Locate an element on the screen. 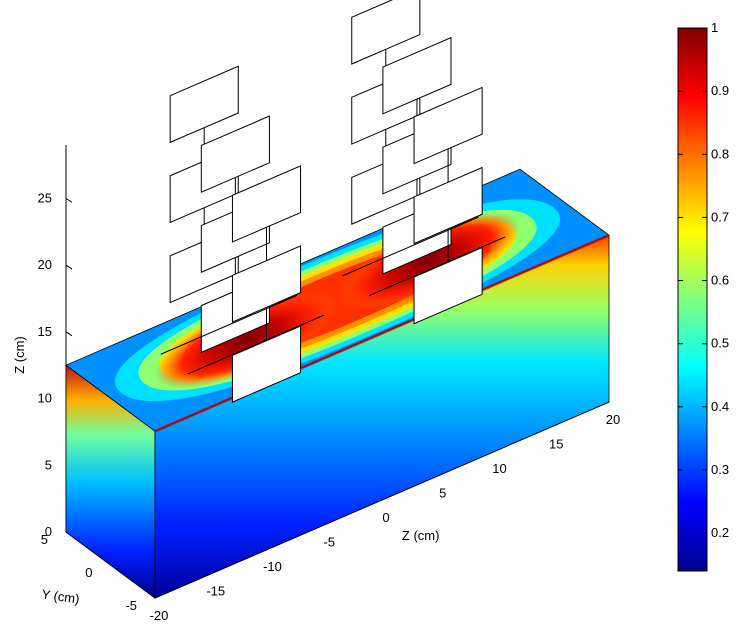 The width and height of the screenshot is (745, 632). z-tick-label: 5 is located at coordinates (48, 464).